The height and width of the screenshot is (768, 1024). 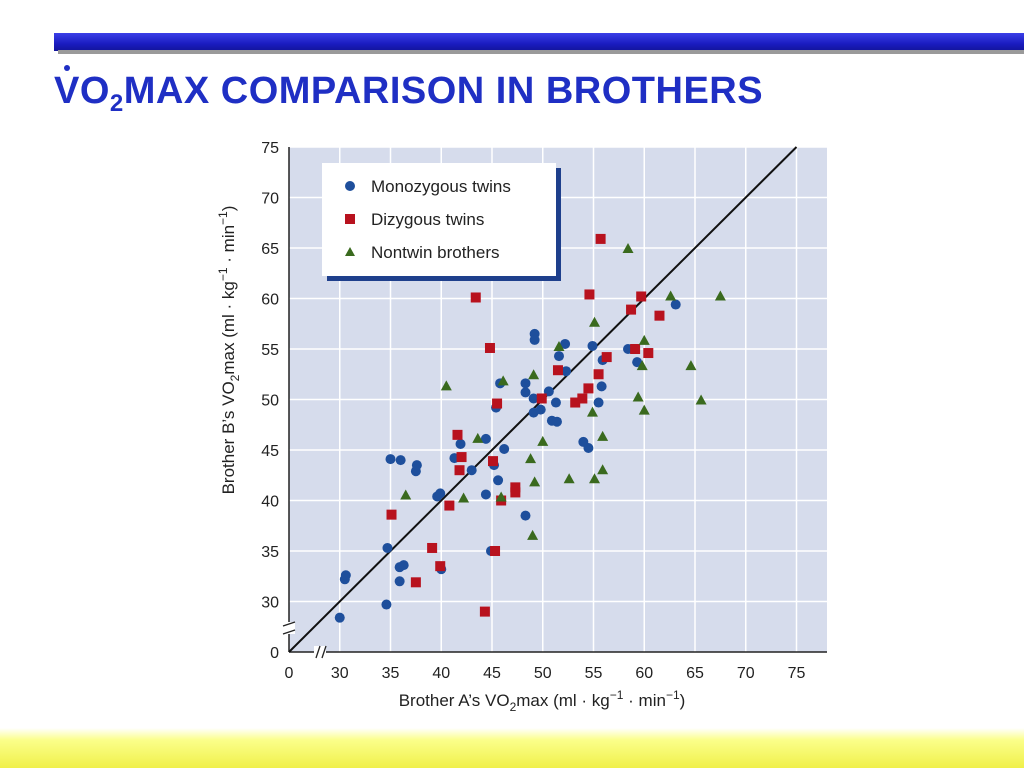 I want to click on x-tick-label: 50, so click(x=543, y=673).